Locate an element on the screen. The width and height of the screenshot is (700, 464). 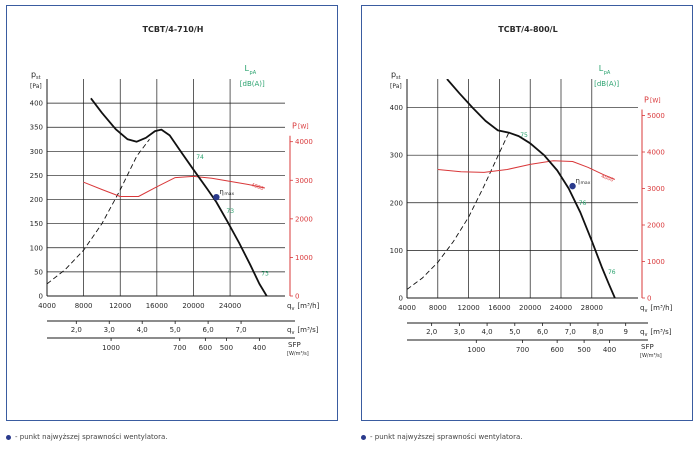
x-axis-unit: qv [m³/h] is located at coordinates (656, 309).